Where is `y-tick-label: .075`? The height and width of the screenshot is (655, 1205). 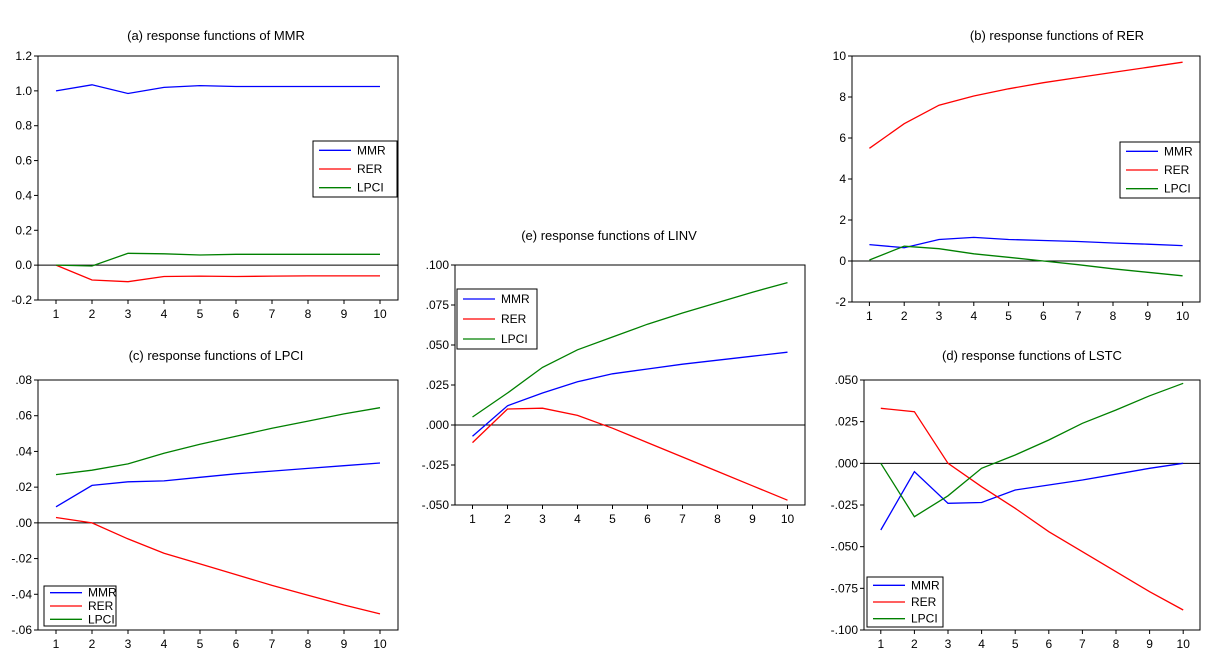 y-tick-label: .075 is located at coordinates (438, 305).